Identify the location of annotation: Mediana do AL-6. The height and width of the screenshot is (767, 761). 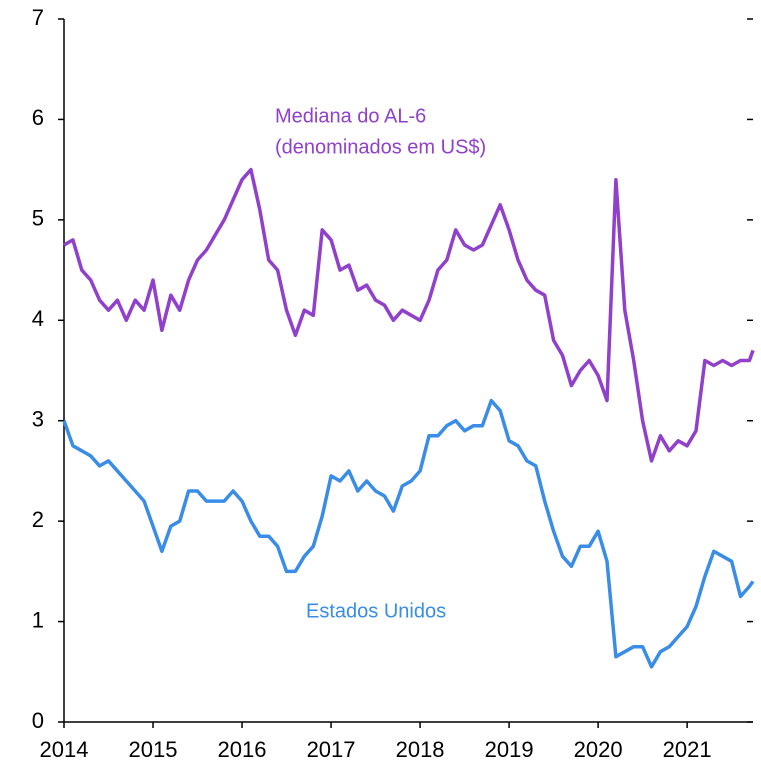
(350, 116).